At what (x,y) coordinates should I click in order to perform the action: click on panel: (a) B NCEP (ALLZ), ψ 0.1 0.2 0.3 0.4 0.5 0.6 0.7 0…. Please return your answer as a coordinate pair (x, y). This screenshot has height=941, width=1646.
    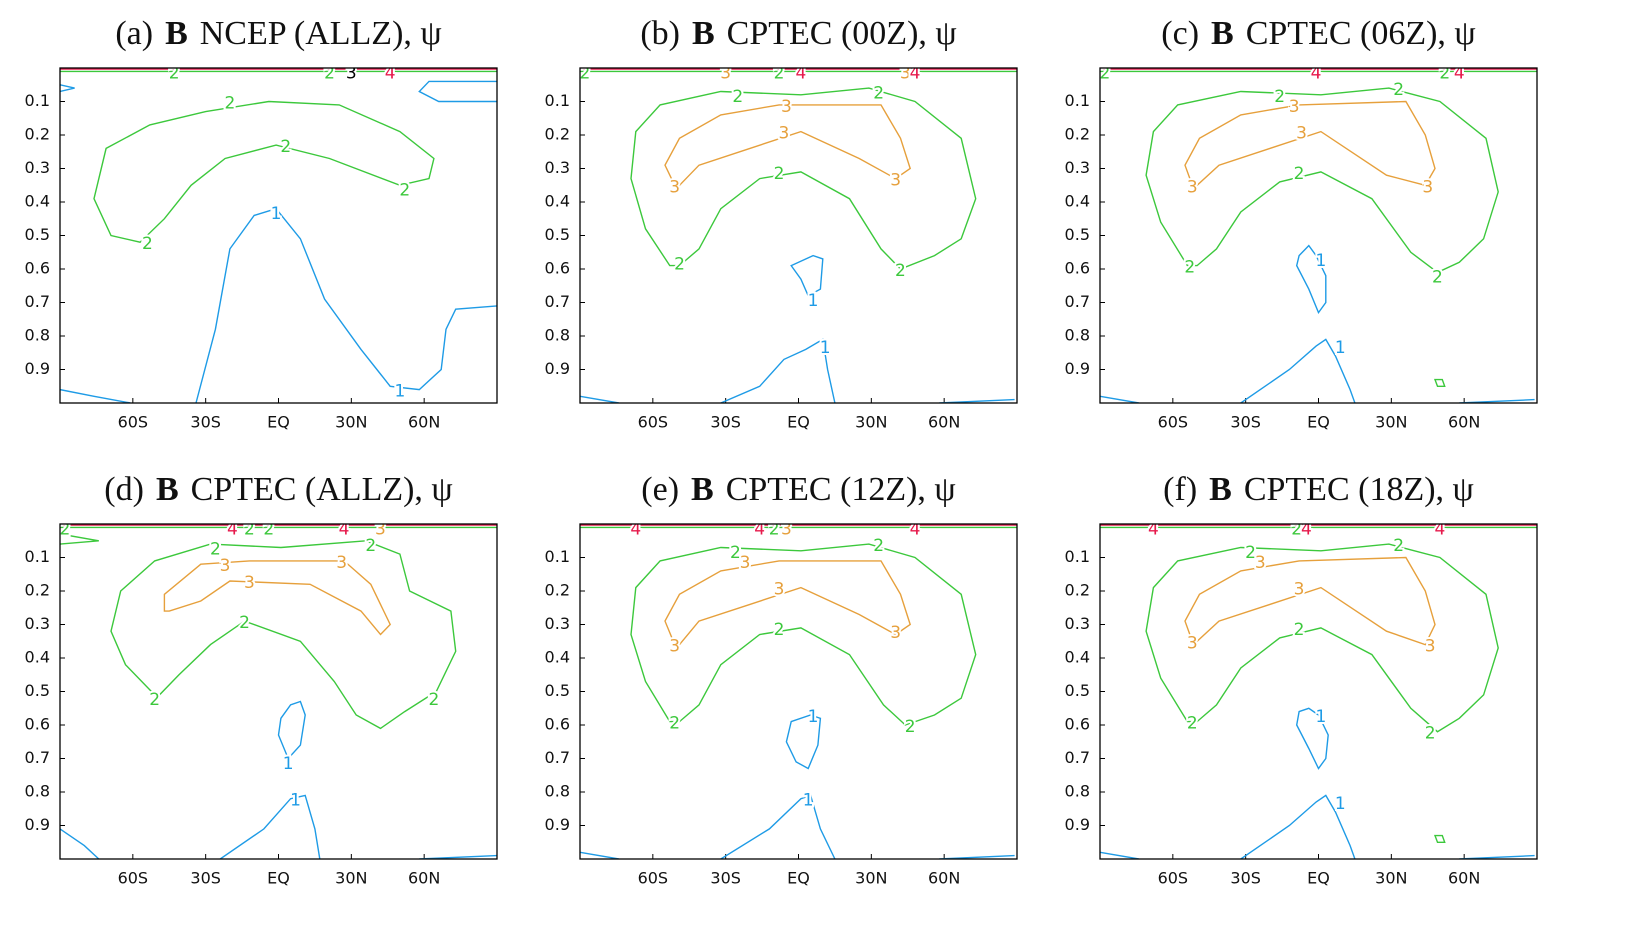
    Looking at the image, I should click on (261, 223).